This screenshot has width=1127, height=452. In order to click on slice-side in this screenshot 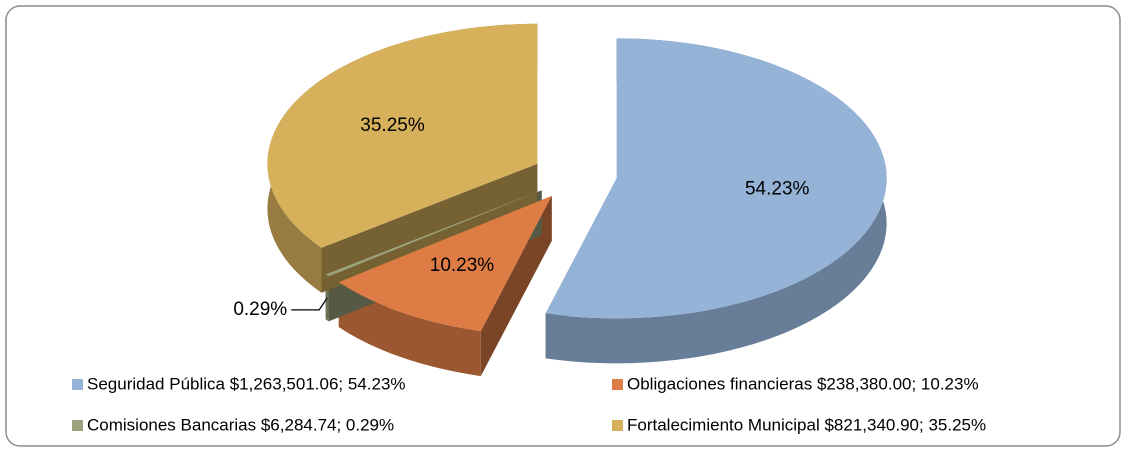, I will do `click(409, 329)`.